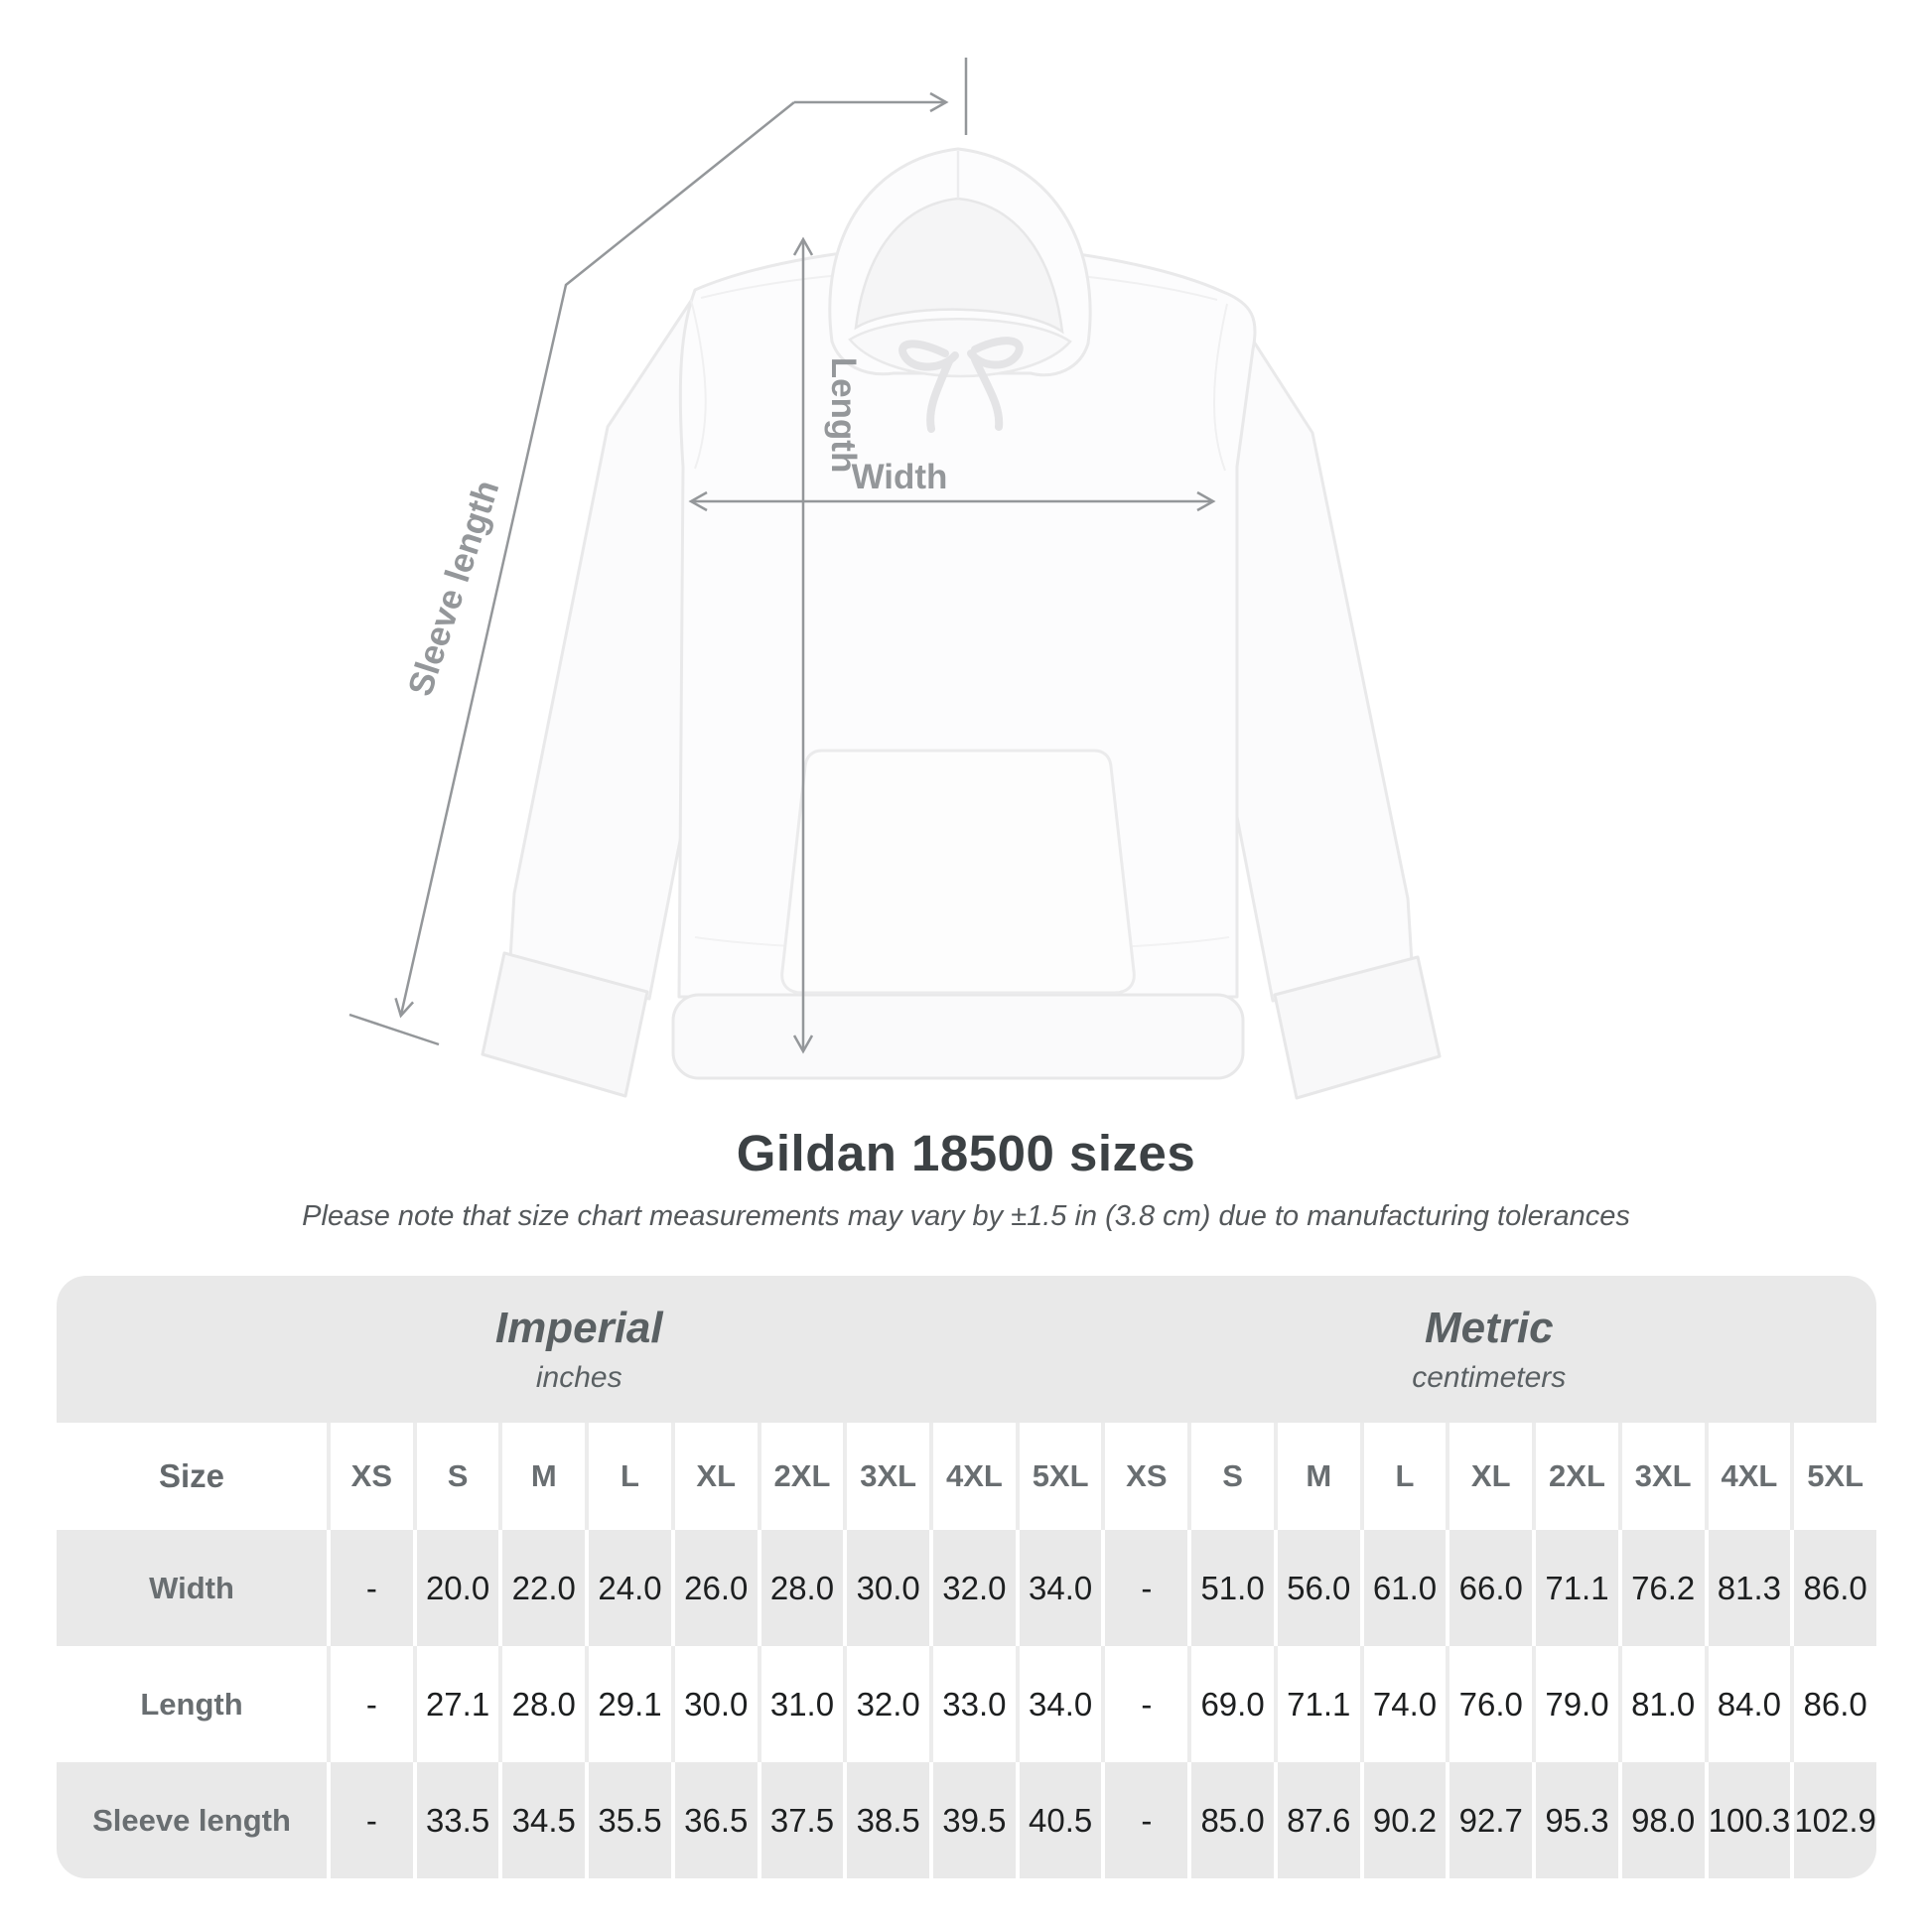 This screenshot has height=1932, width=1932. I want to click on table-cell: 30.0, so click(886, 1588).